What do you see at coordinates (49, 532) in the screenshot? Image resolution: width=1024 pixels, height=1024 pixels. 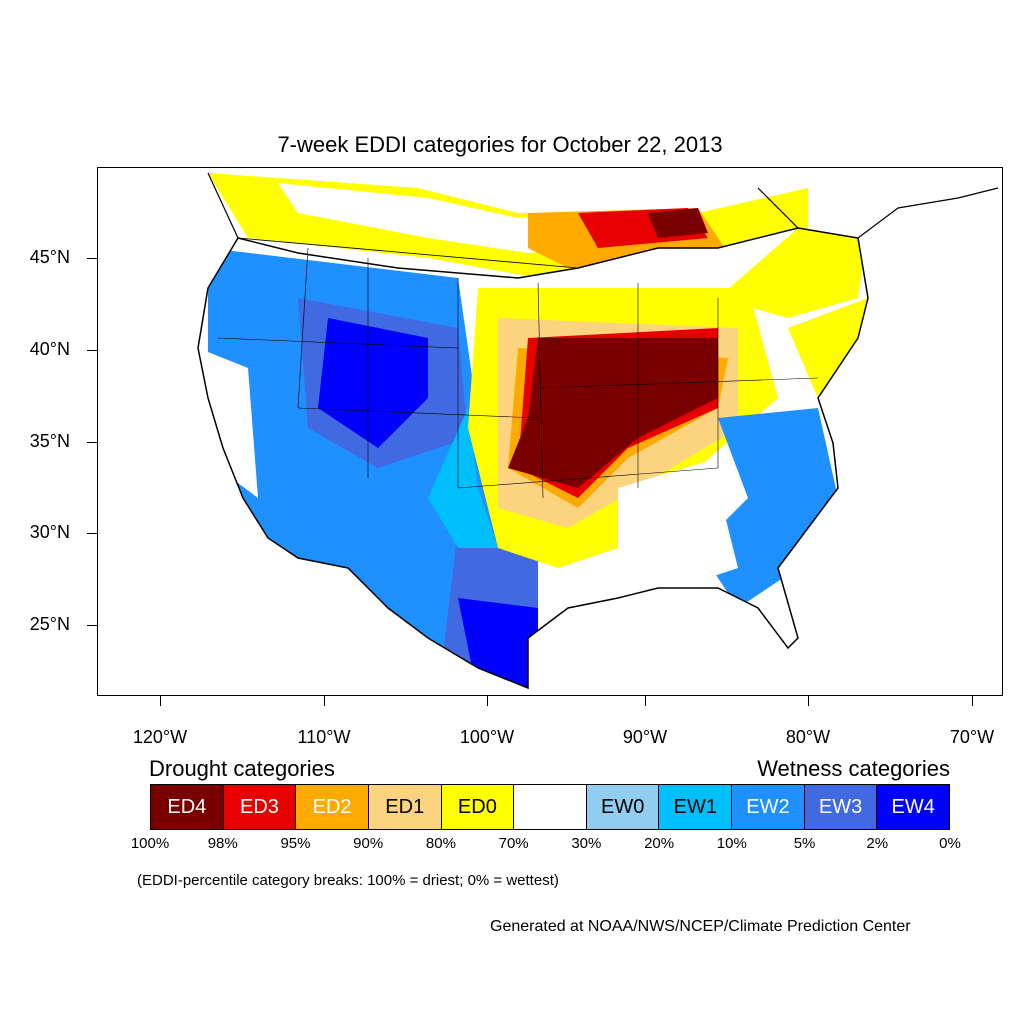 I see `lat-label: 30°N` at bounding box center [49, 532].